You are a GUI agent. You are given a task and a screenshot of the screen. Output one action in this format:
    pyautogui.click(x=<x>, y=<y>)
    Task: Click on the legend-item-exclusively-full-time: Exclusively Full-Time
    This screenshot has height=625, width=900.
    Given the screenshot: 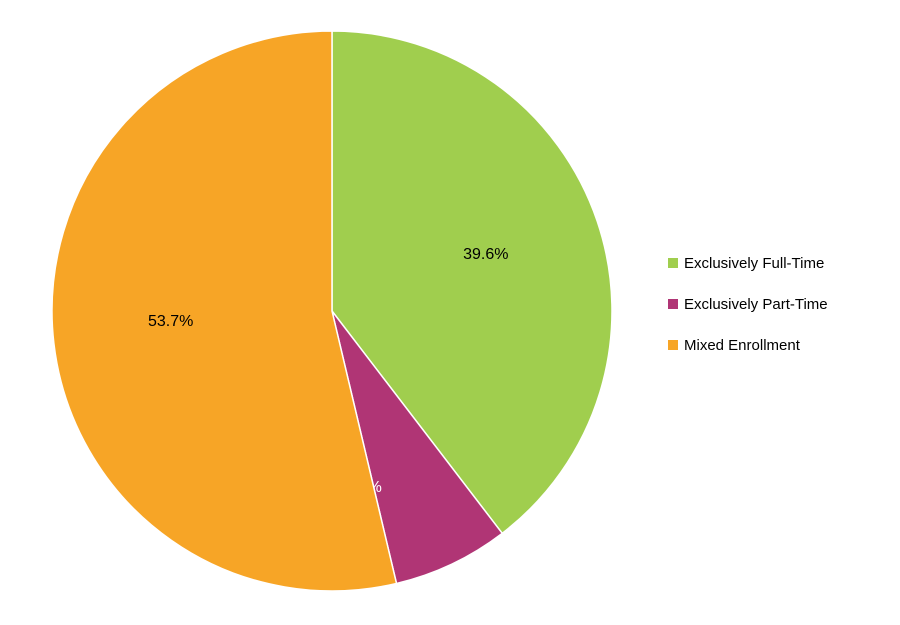 What is the action you would take?
    pyautogui.click(x=748, y=263)
    